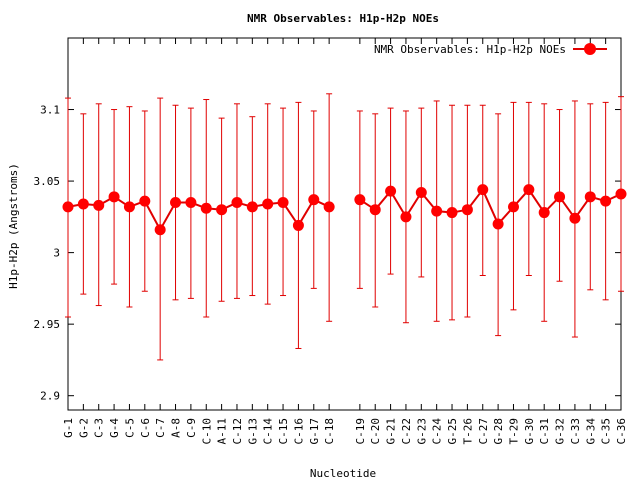 This screenshot has width=640, height=480. Describe the element at coordinates (99, 428) in the screenshot. I see `x-tick-label: C-3` at that location.